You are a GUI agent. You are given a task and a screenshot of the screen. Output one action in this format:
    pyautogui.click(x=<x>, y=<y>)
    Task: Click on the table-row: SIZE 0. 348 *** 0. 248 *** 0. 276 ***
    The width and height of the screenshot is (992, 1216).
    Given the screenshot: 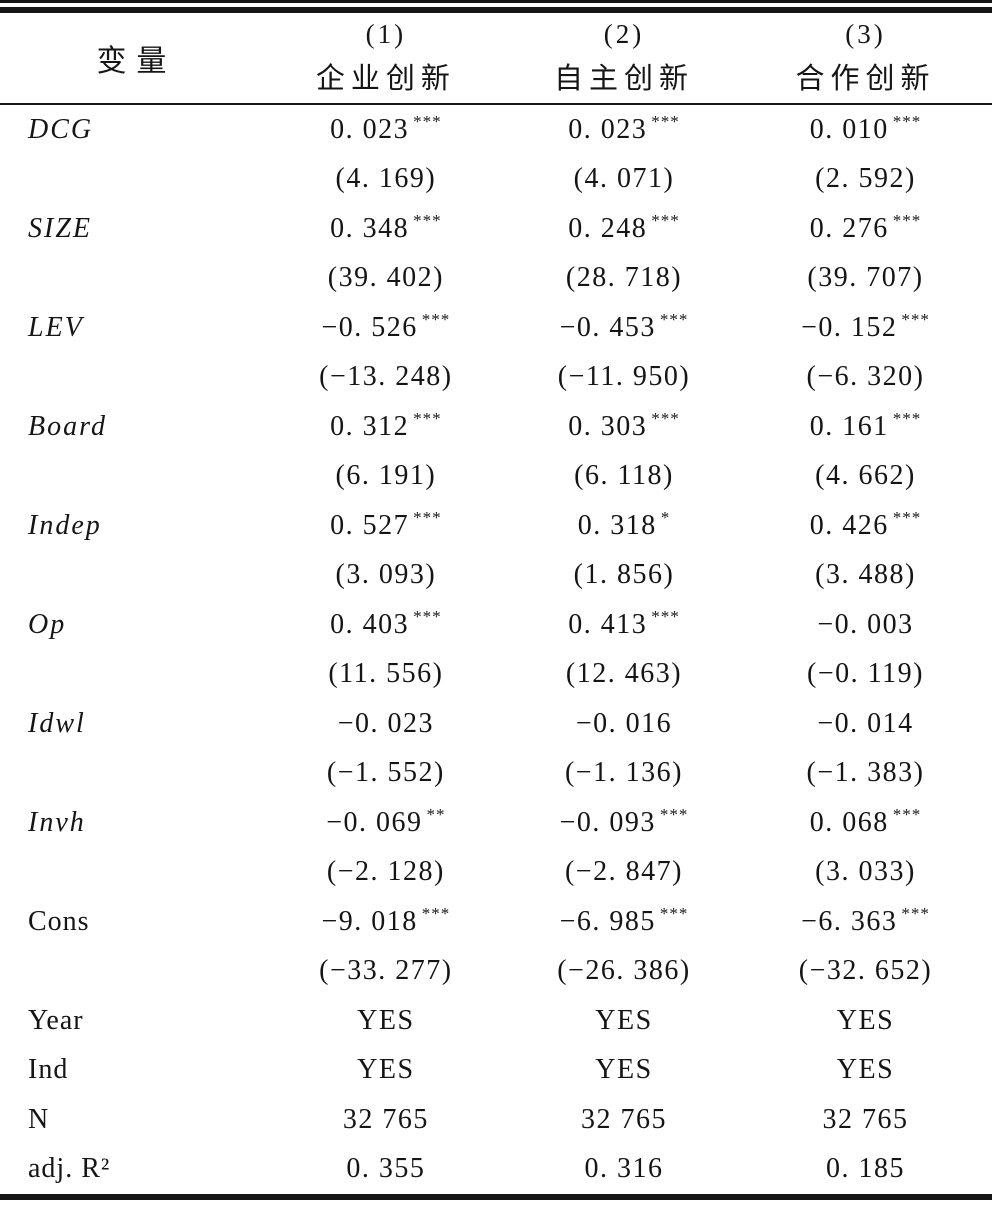 What is the action you would take?
    pyautogui.click(x=496, y=229)
    